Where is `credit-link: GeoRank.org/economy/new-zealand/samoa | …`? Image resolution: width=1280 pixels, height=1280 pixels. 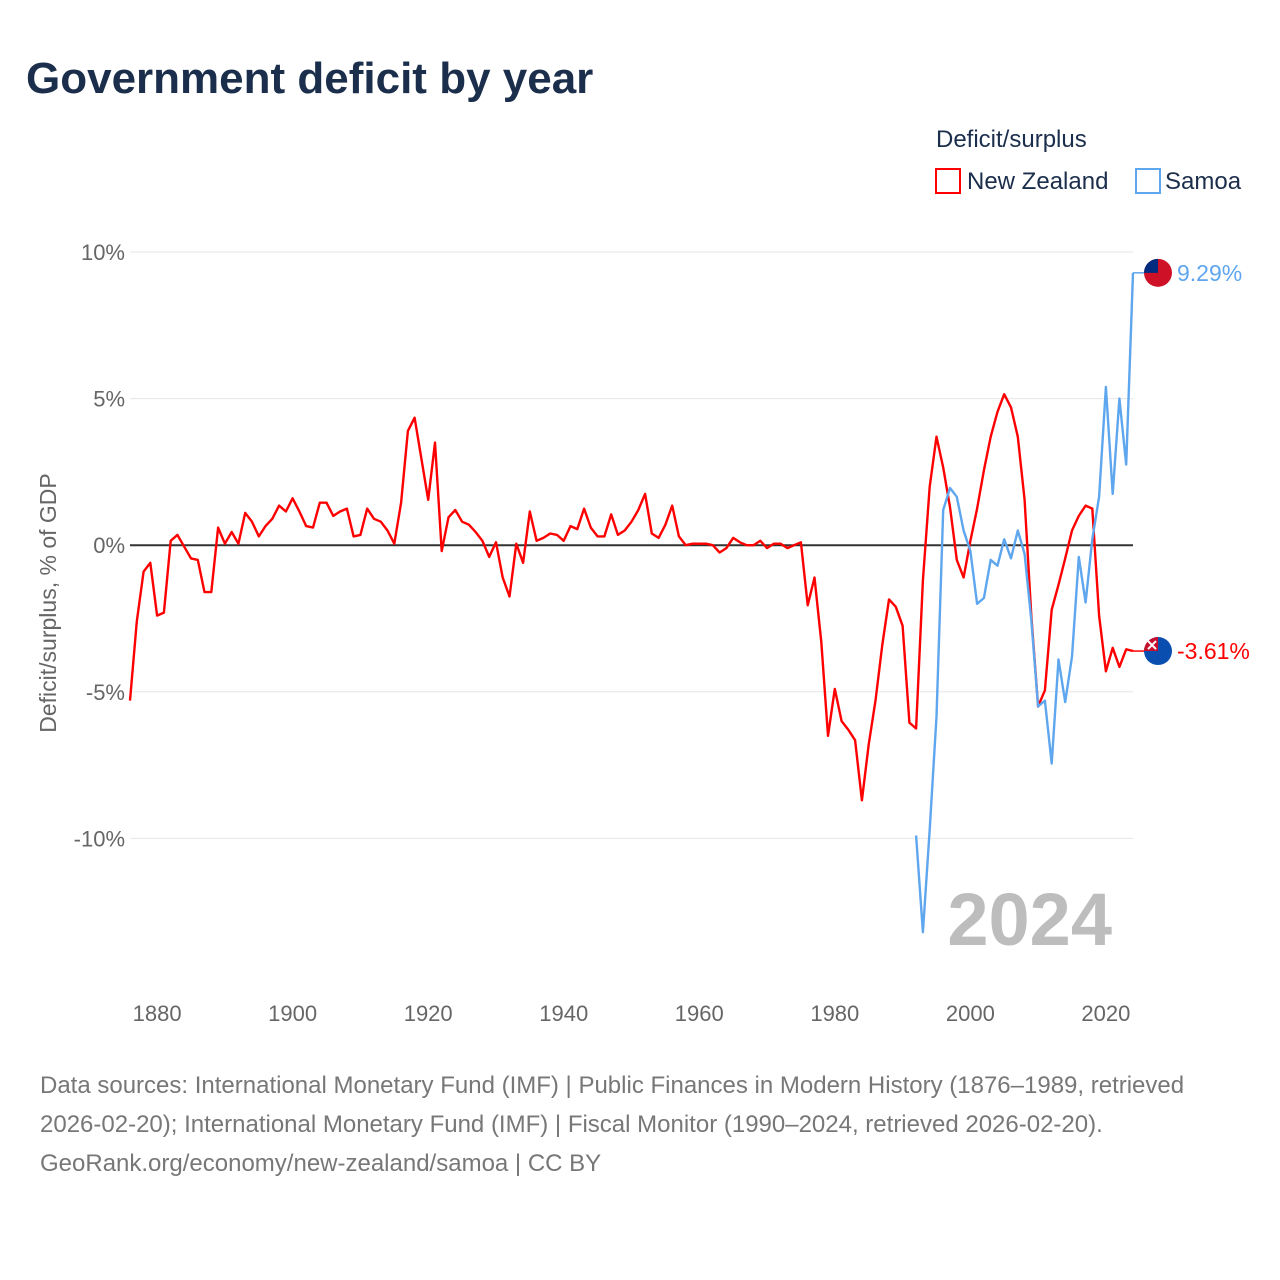
credit-link: GeoRank.org/economy/new-zealand/samoa | … is located at coordinates (321, 1163).